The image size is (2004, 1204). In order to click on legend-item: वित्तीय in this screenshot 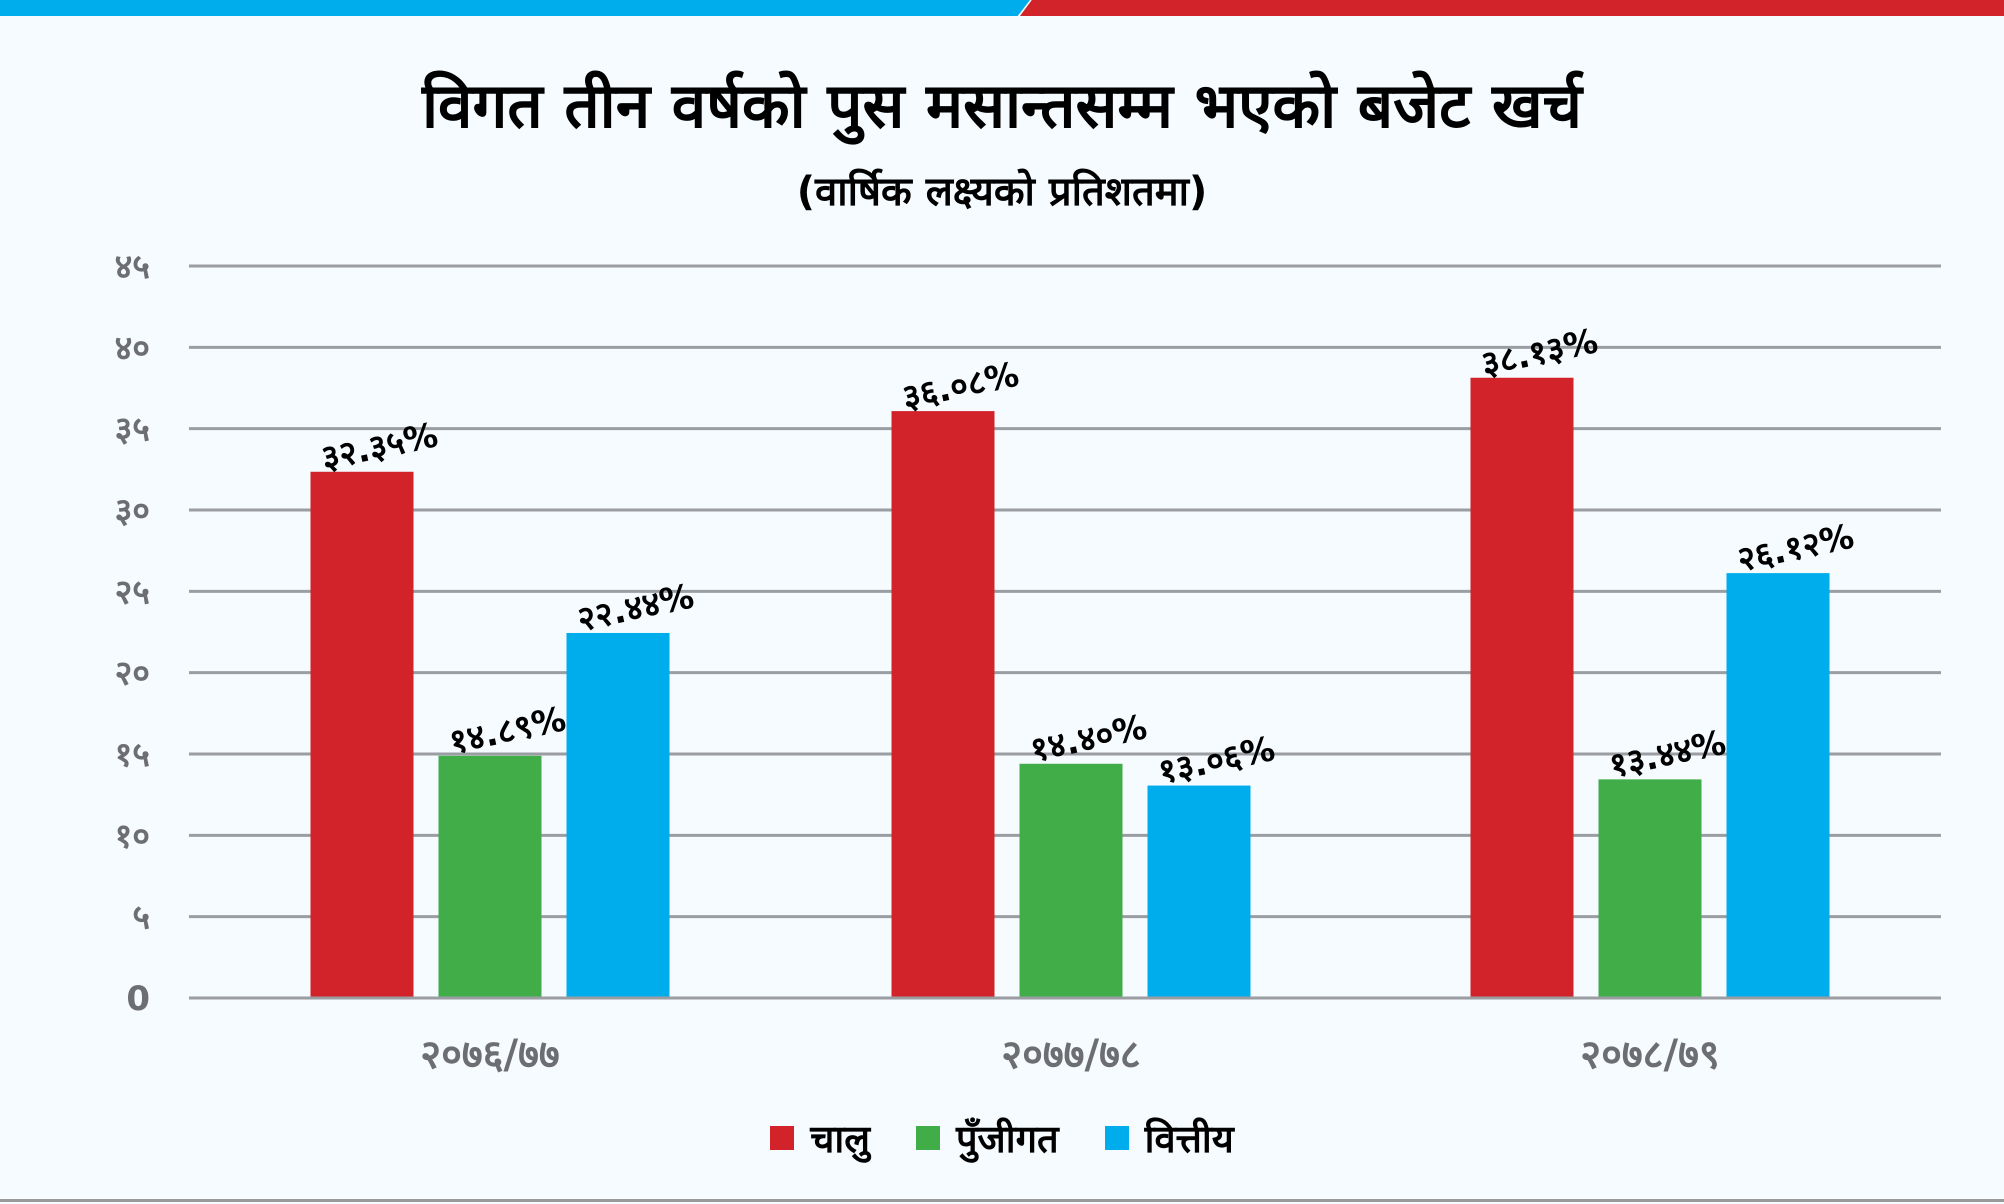, I will do `click(1169, 1138)`.